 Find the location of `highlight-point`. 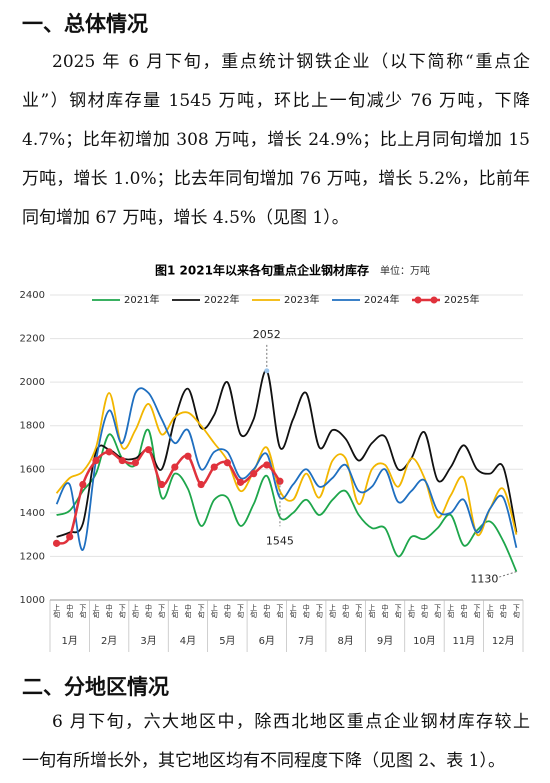

highlight-point is located at coordinates (267, 371).